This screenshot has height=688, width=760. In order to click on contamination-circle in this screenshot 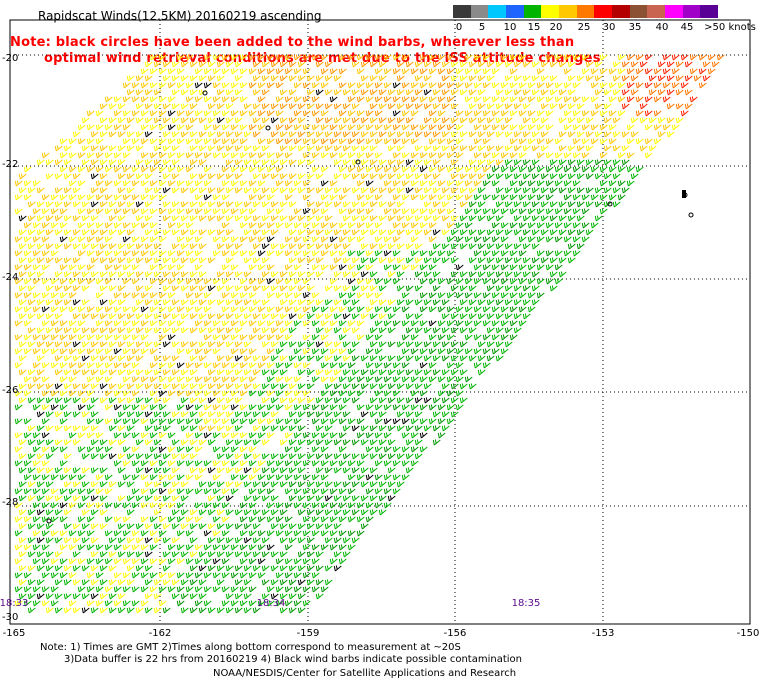, I will do `click(268, 128)`.